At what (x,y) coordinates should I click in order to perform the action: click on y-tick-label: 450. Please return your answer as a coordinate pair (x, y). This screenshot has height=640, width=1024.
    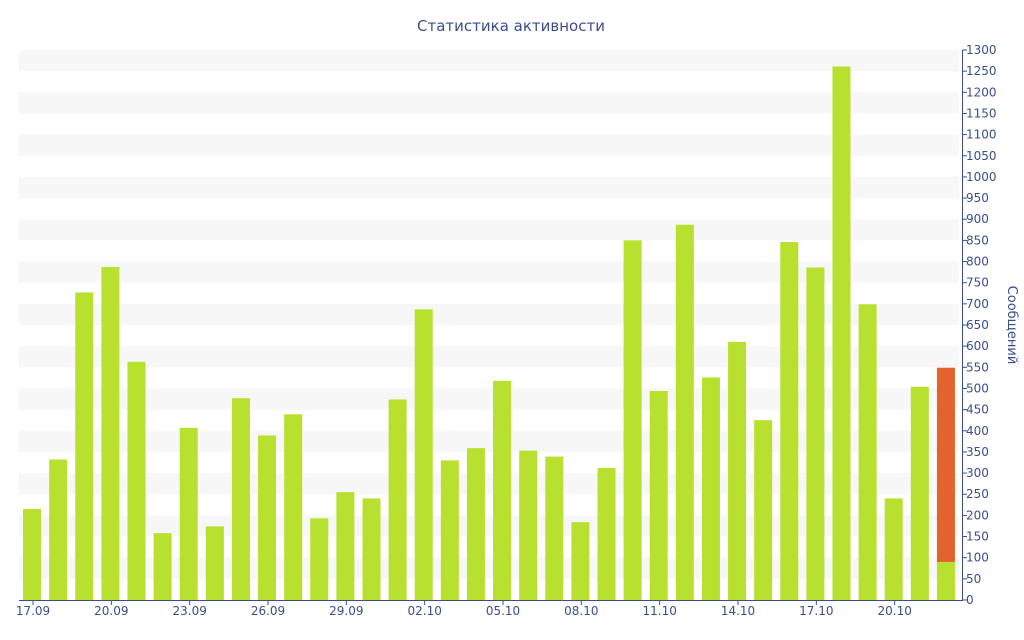
    Looking at the image, I should click on (977, 410).